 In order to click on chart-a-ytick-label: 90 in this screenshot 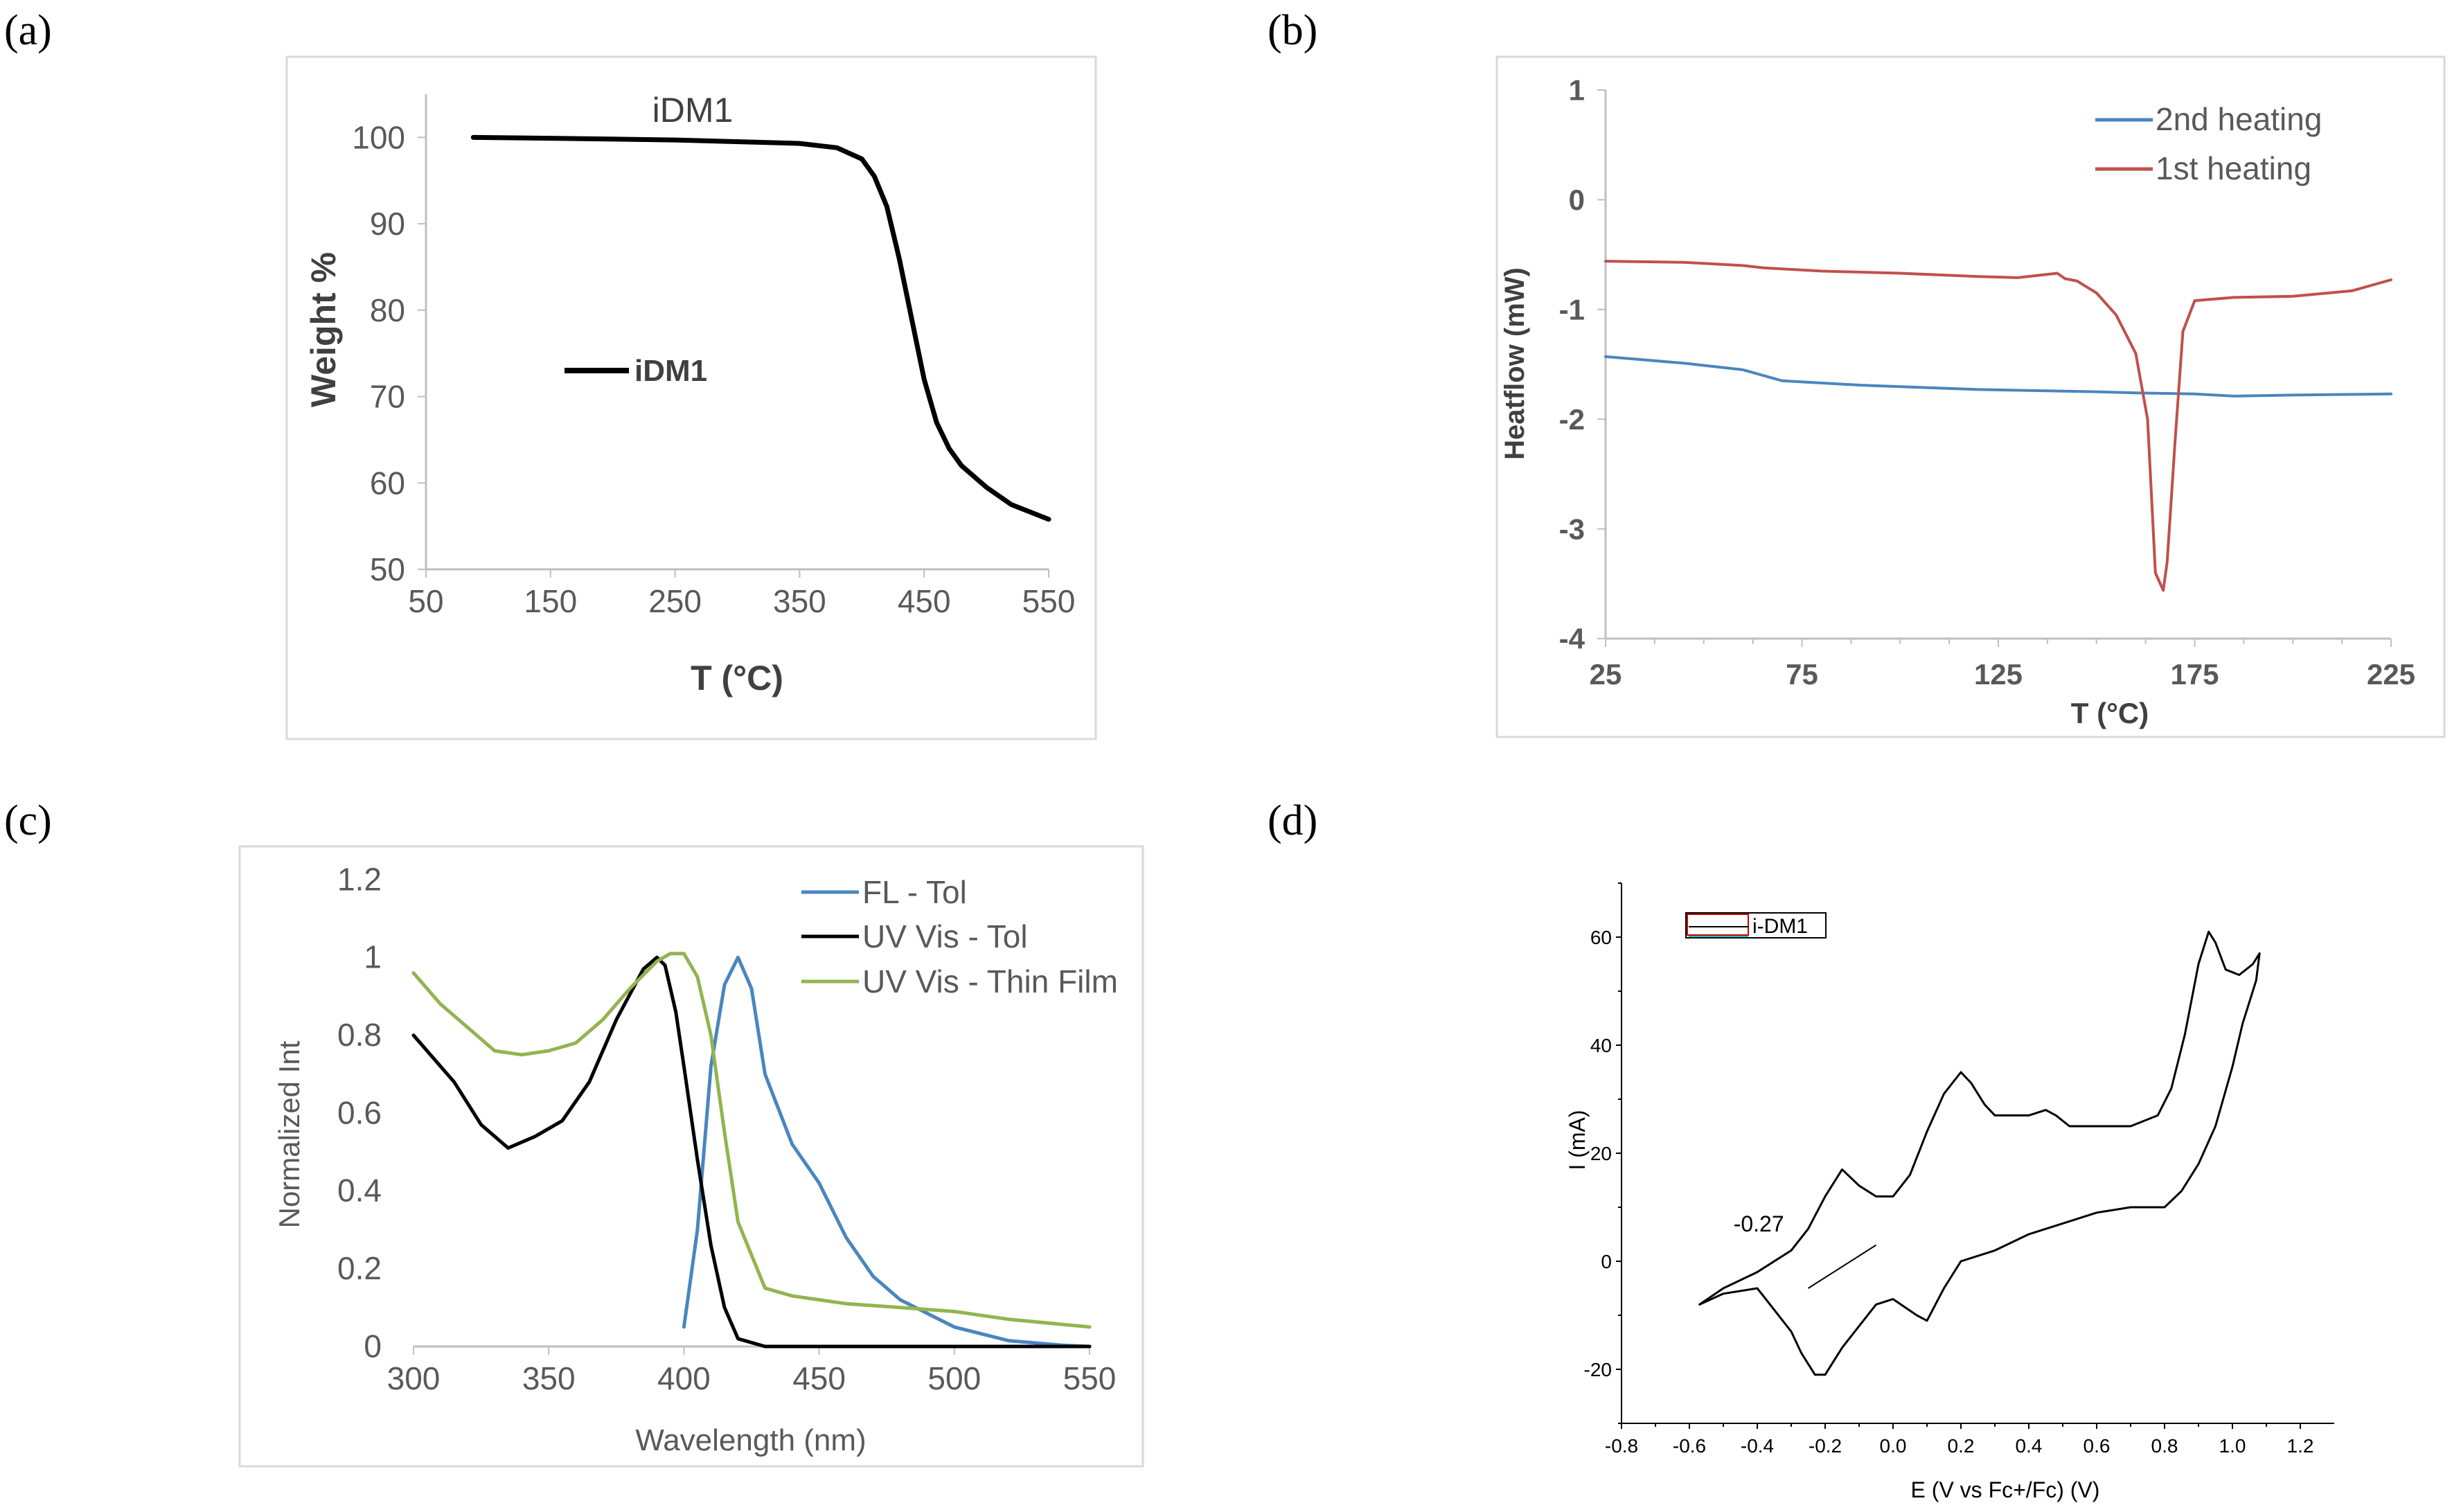, I will do `click(387, 224)`.